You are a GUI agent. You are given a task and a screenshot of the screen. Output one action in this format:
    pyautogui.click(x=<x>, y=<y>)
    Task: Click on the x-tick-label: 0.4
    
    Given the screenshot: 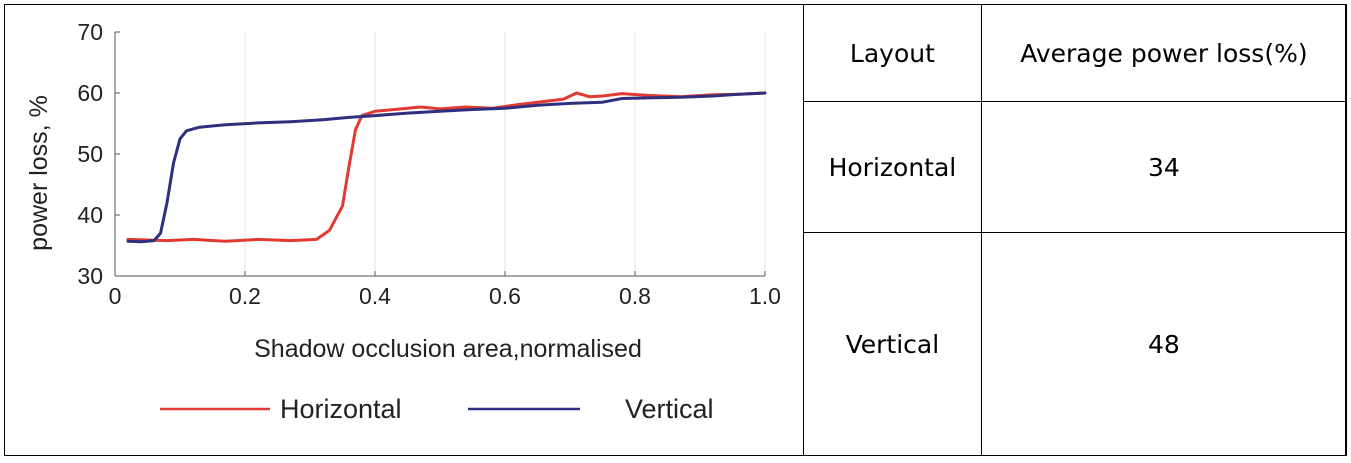 What is the action you would take?
    pyautogui.click(x=375, y=296)
    